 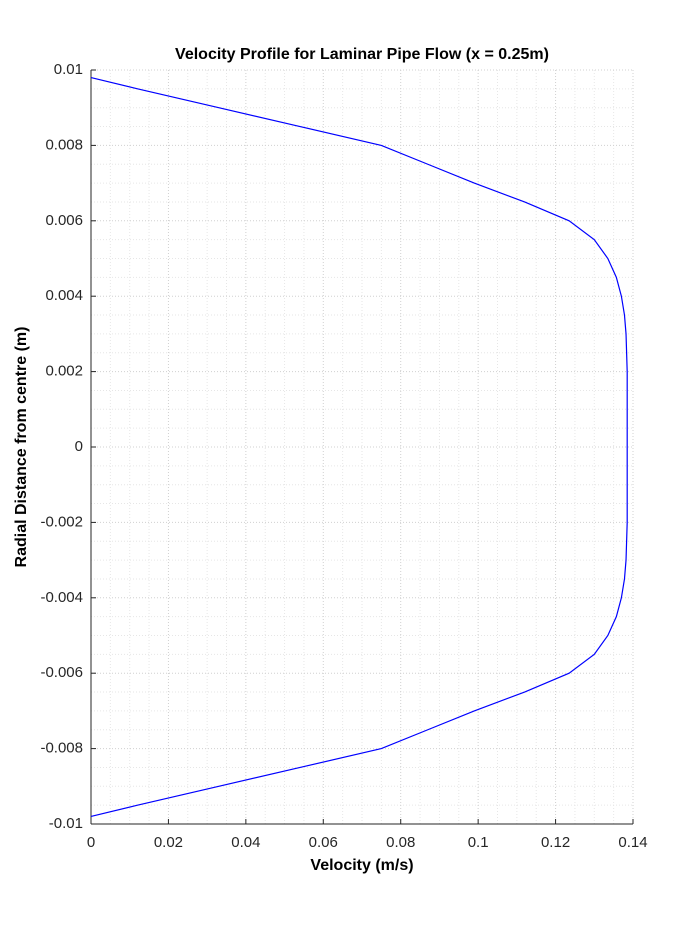 I want to click on y-tick-label: -0.01, so click(x=66, y=823).